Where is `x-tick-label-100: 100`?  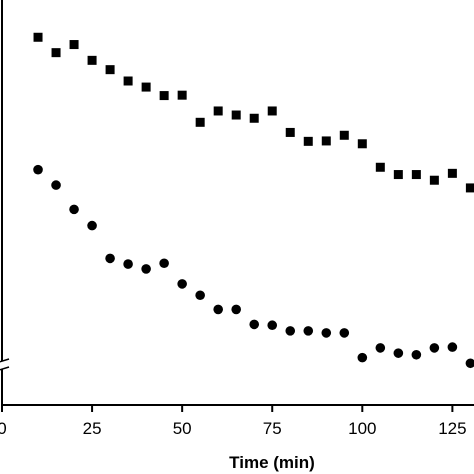 x-tick-label-100: 100 is located at coordinates (362, 428).